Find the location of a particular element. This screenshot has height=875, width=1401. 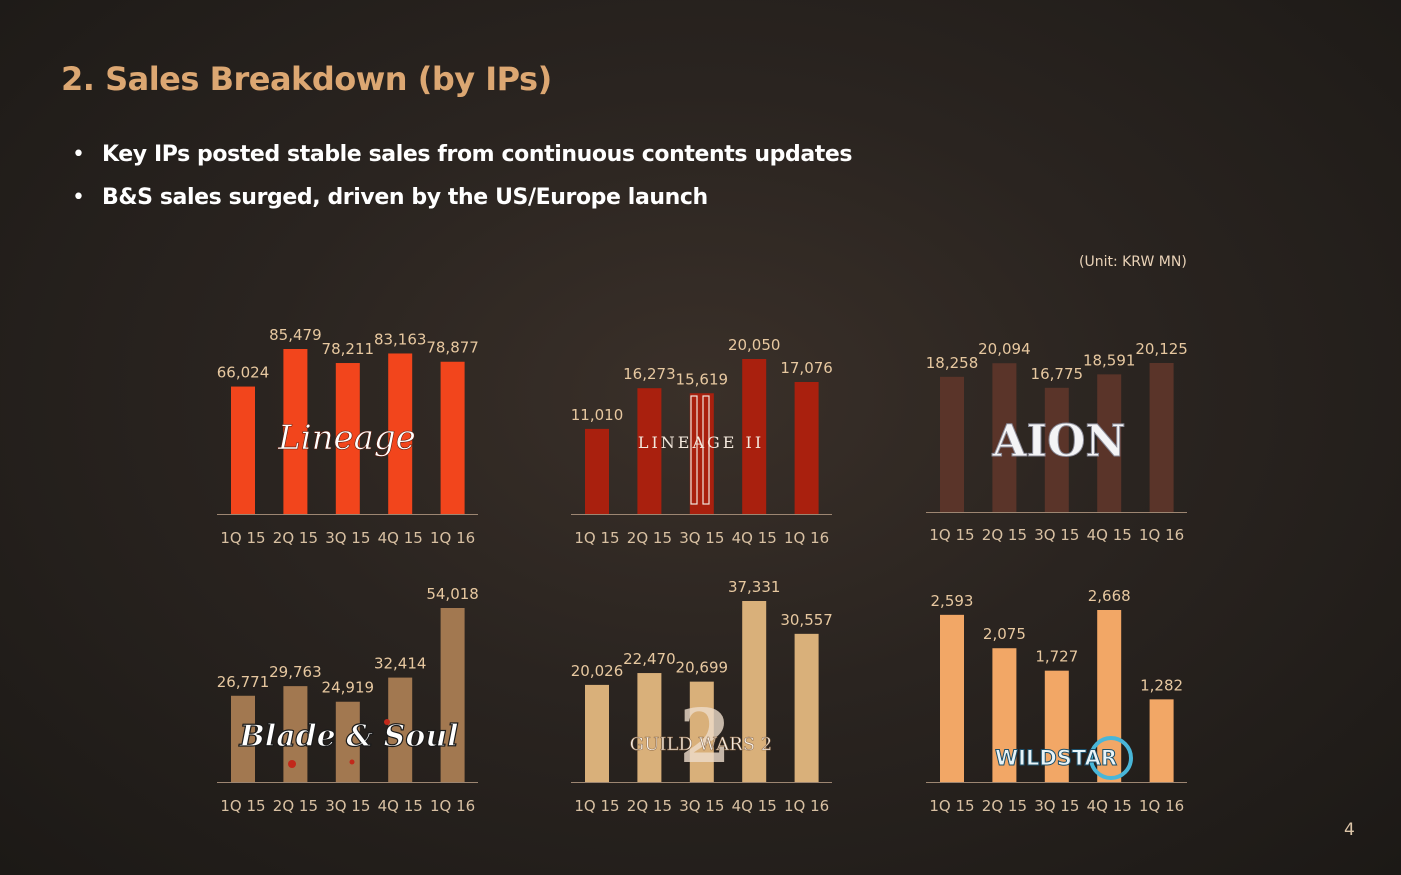

data-label: 37,331 is located at coordinates (754, 587).